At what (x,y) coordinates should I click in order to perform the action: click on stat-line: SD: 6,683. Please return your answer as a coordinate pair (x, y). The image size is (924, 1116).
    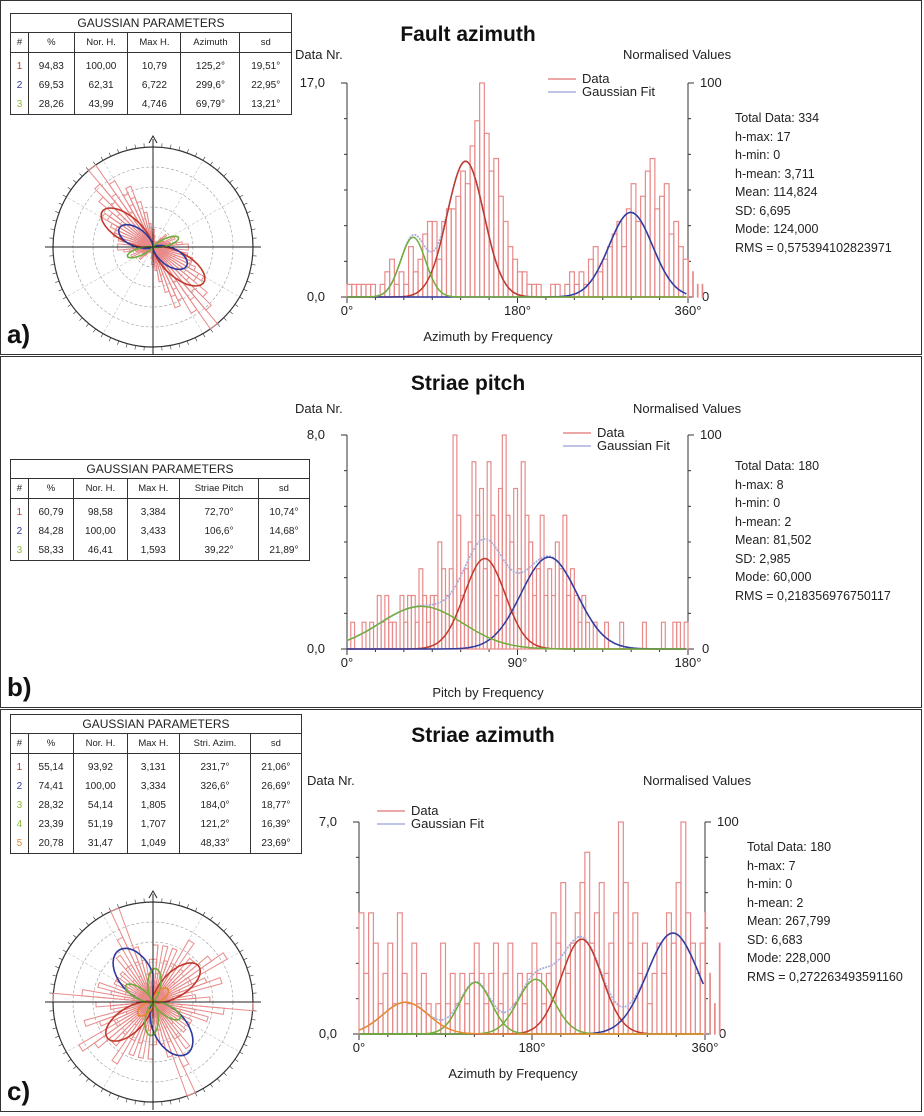
    Looking at the image, I should click on (825, 940).